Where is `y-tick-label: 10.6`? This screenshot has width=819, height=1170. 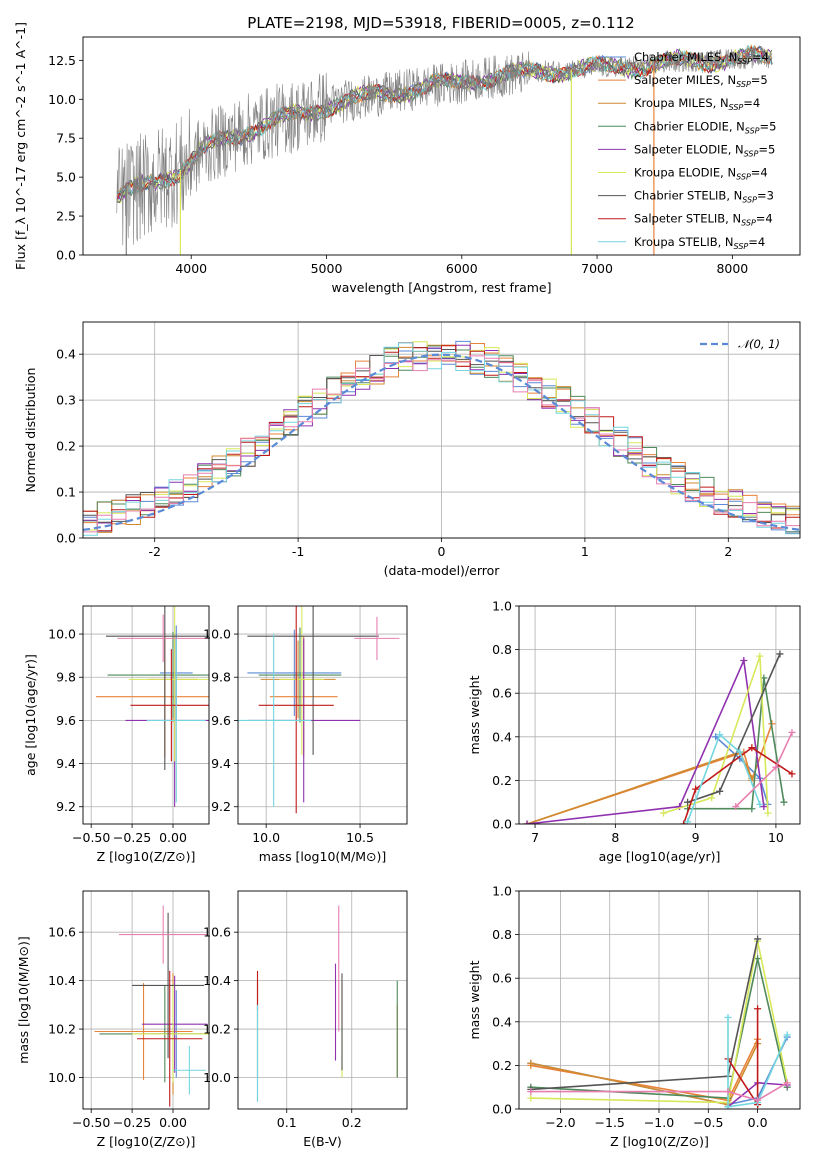 y-tick-label: 10.6 is located at coordinates (217, 932).